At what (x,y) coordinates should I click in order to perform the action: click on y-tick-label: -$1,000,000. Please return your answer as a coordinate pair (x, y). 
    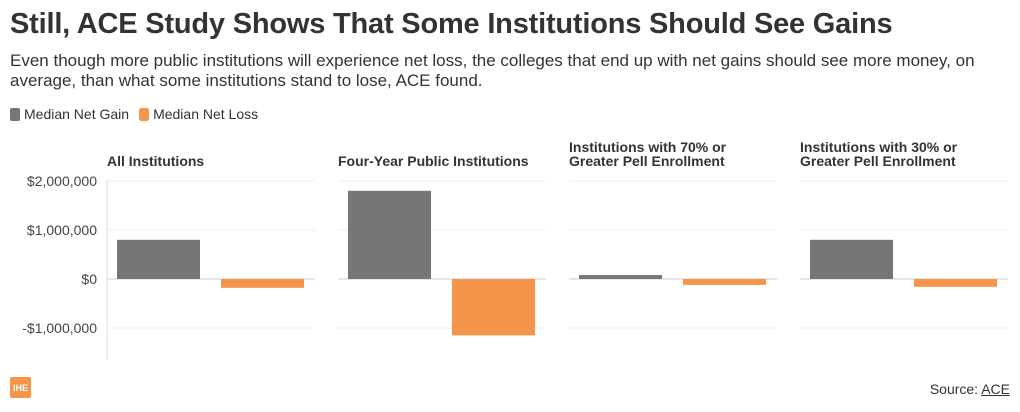
    Looking at the image, I should click on (59, 328).